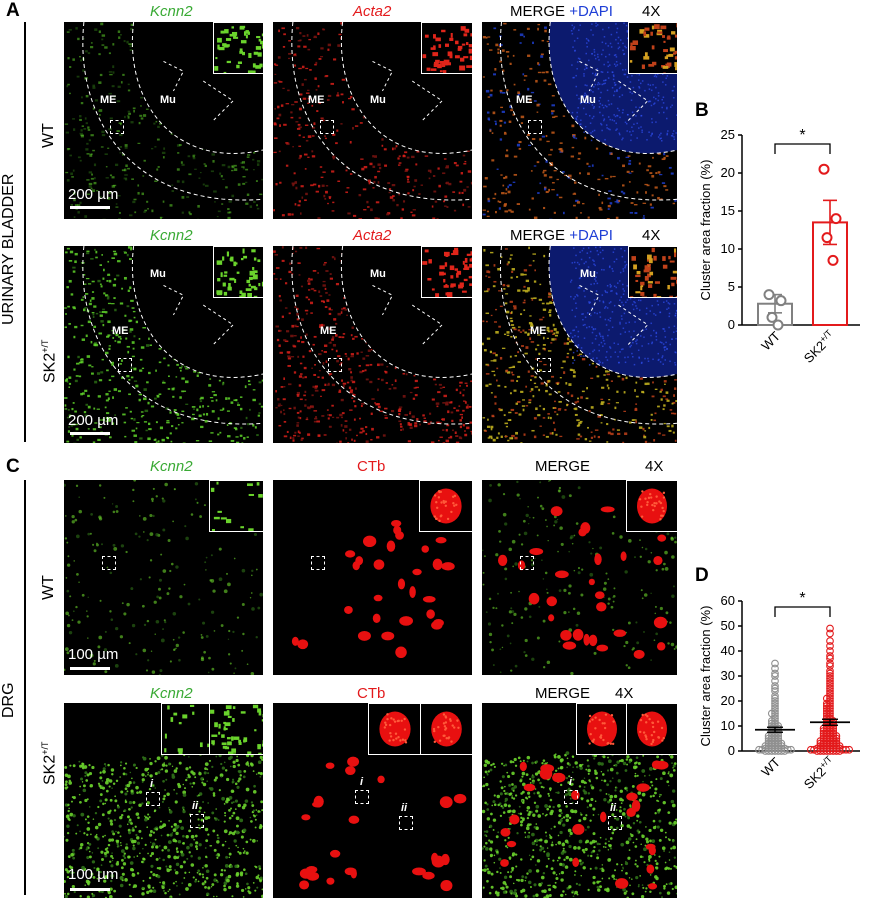 The width and height of the screenshot is (875, 900). I want to click on y-axis-label: Cluster area fraction (%), so click(705, 230).